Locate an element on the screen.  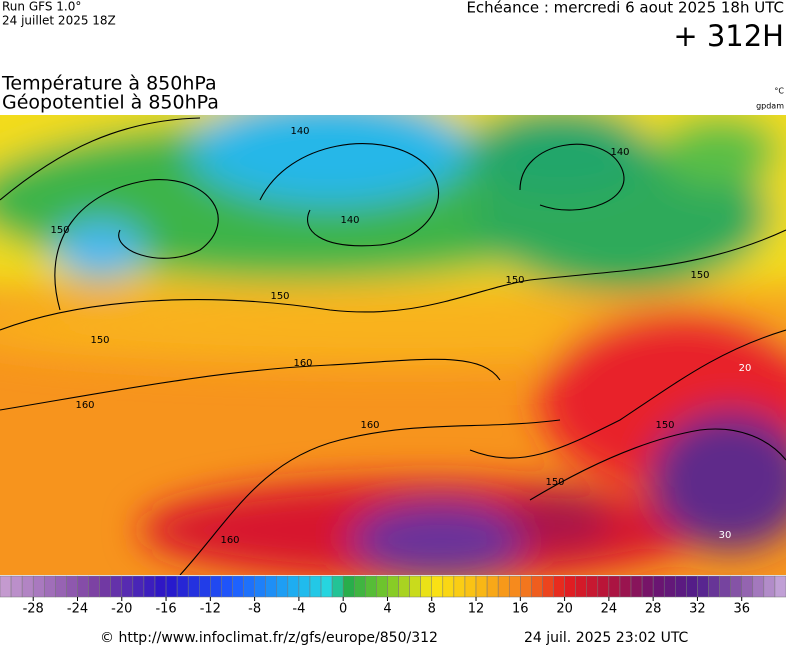
generated-time: 24 juil. 2025 23:02 UTC is located at coordinates (606, 638).